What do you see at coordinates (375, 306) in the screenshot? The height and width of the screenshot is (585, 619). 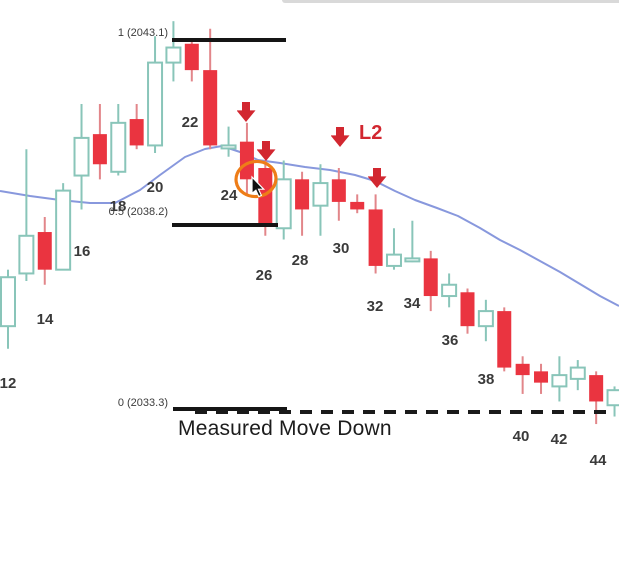 I see `bar-label-32: 32` at bounding box center [375, 306].